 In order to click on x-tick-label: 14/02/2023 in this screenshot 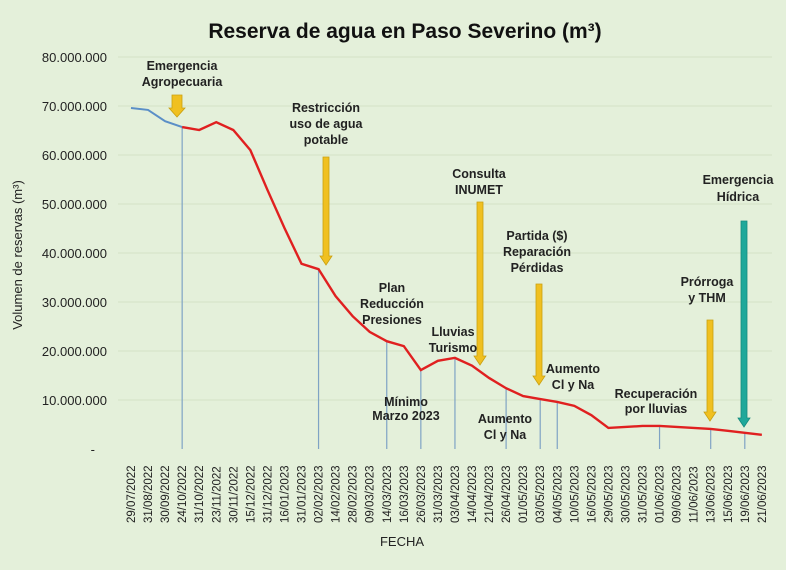, I will do `click(337, 494)`.